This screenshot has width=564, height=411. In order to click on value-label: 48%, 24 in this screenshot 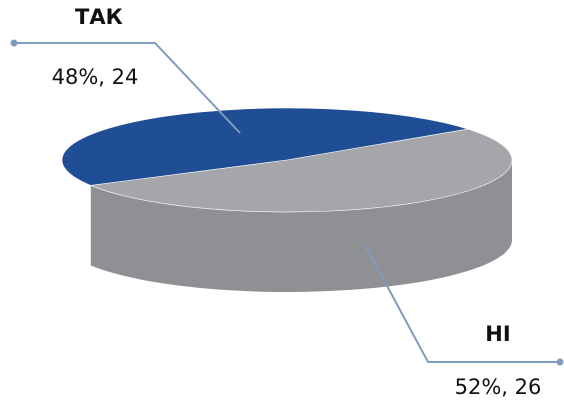, I will do `click(95, 77)`.